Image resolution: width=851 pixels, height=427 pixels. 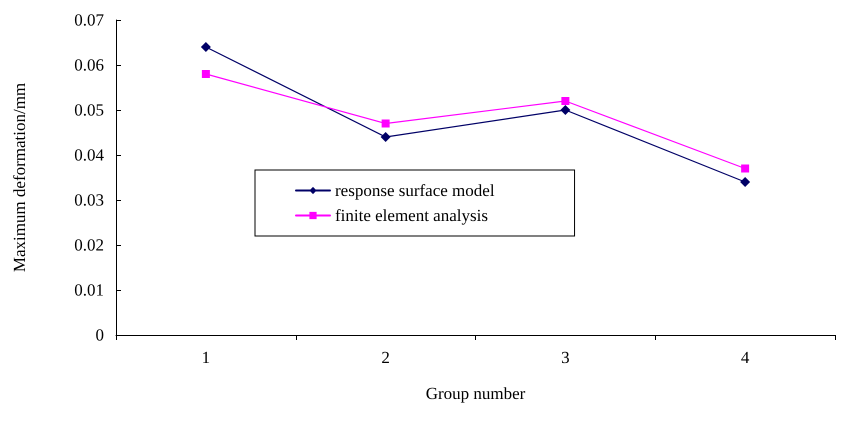 I want to click on y-axis-title: Maximum deformation/mm, so click(x=19, y=177).